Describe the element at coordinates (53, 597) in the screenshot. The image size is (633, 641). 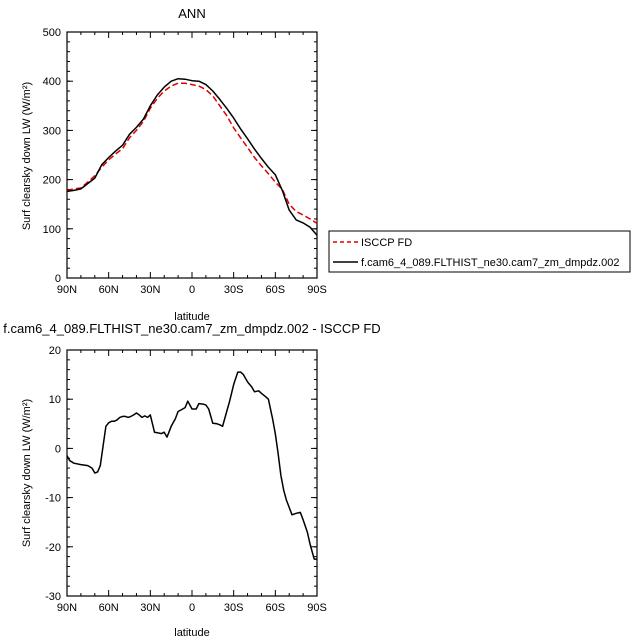
I see `bottom-y-tick-label: -30` at that location.